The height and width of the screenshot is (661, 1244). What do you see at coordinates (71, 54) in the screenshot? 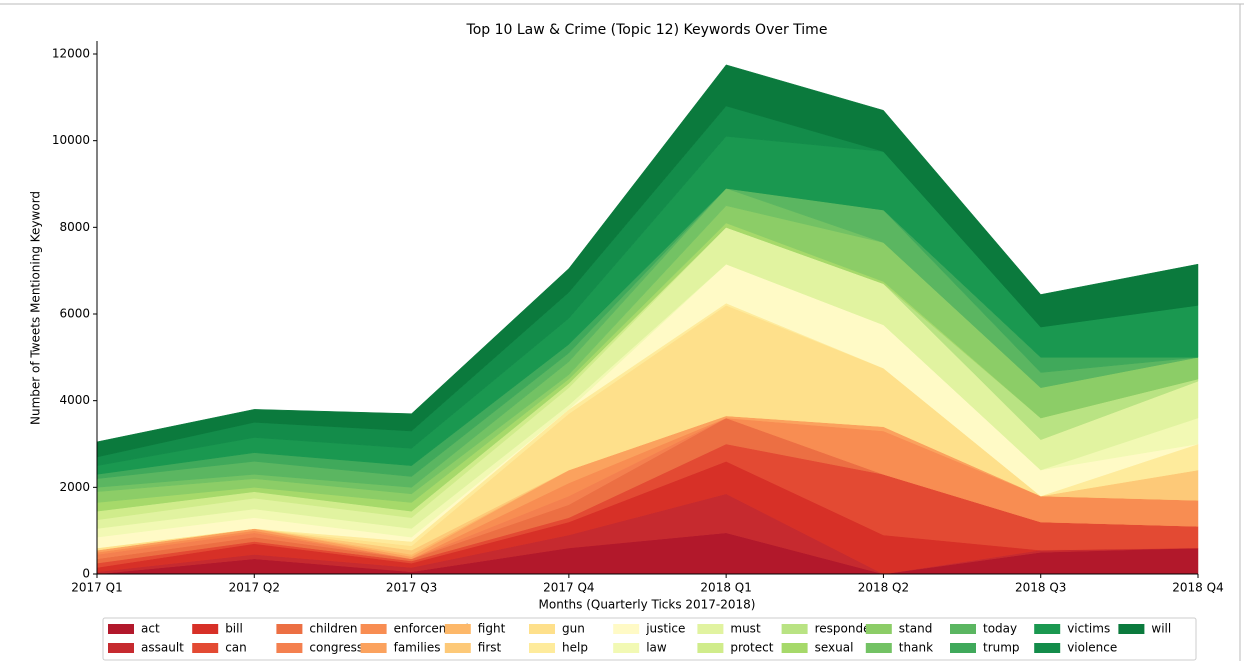
I see `y-tick-label: 12000` at bounding box center [71, 54].